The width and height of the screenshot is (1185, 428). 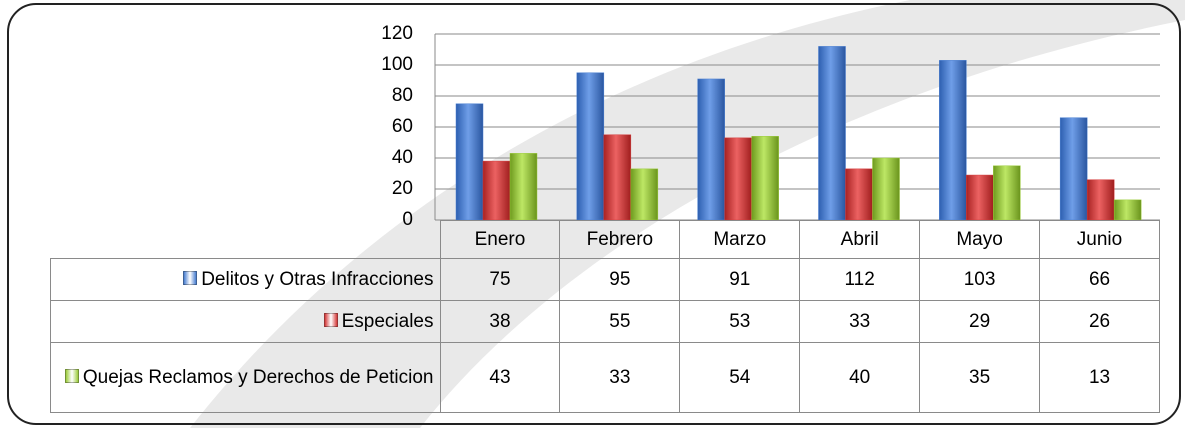 What do you see at coordinates (258, 377) in the screenshot?
I see `legend-label: Quejas Reclamos y Derechos de Peticion` at bounding box center [258, 377].